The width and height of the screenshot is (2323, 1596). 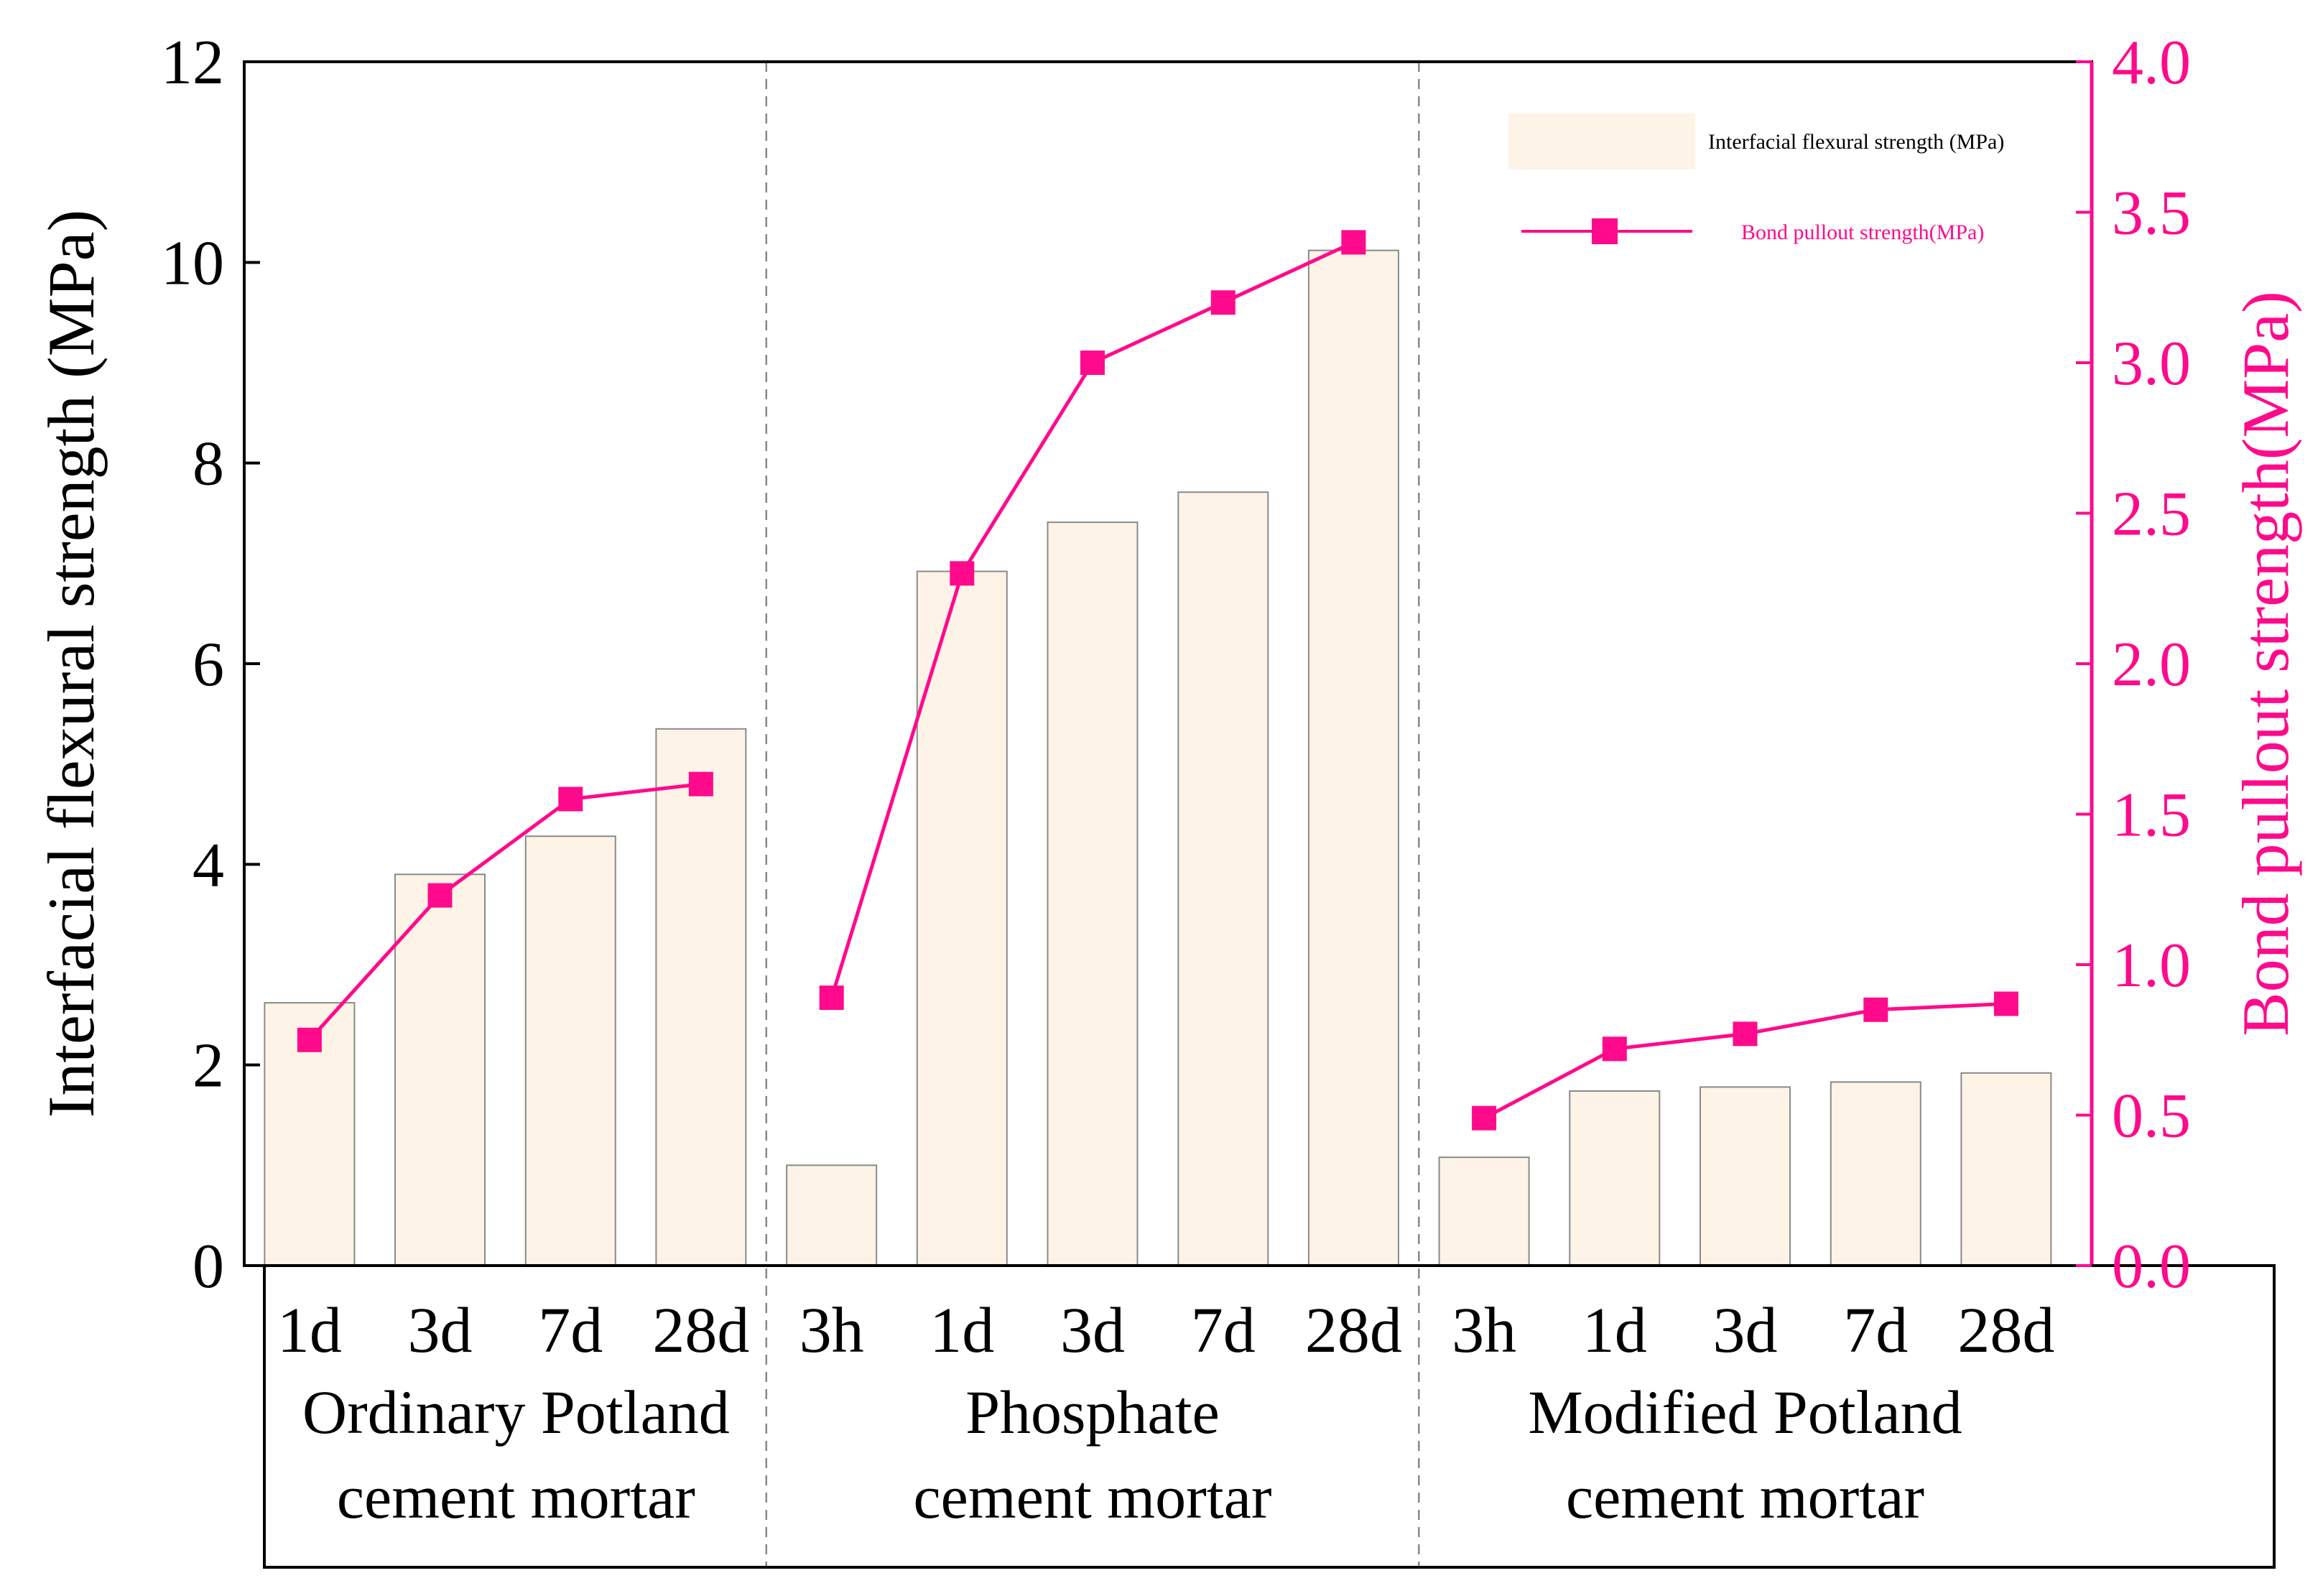 What do you see at coordinates (2151, 364) in the screenshot?
I see `right-tick-label: 3.0` at bounding box center [2151, 364].